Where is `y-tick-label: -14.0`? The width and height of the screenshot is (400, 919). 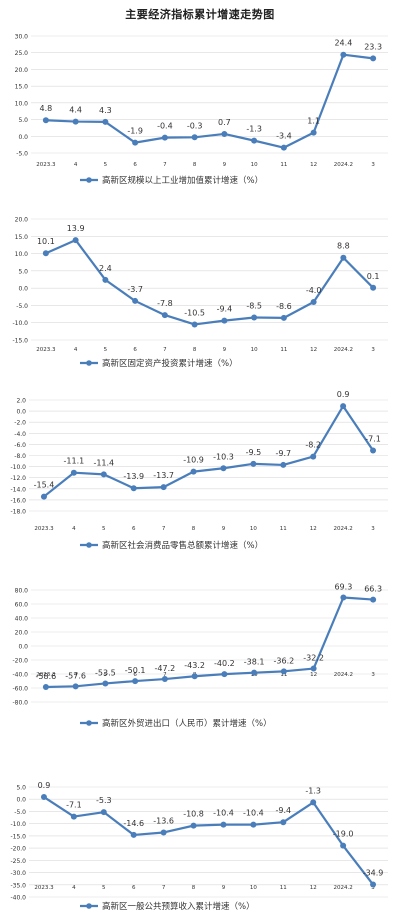 y-tick-label: -14.0 is located at coordinates (18, 489).